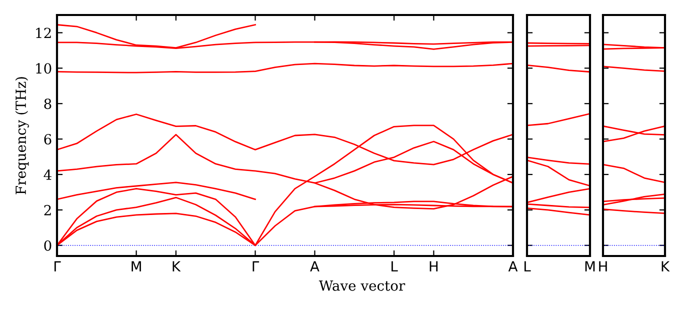  What do you see at coordinates (362, 285) in the screenshot?
I see `x-axis-title: Wave vector` at bounding box center [362, 285].